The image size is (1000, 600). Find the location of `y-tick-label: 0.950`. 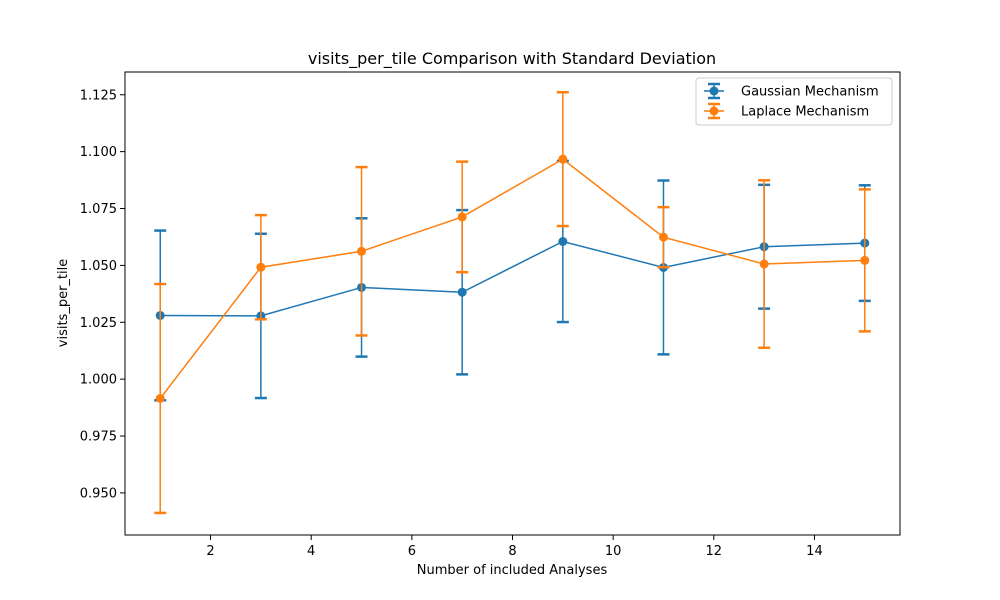

y-tick-label: 0.950 is located at coordinates (98, 493).